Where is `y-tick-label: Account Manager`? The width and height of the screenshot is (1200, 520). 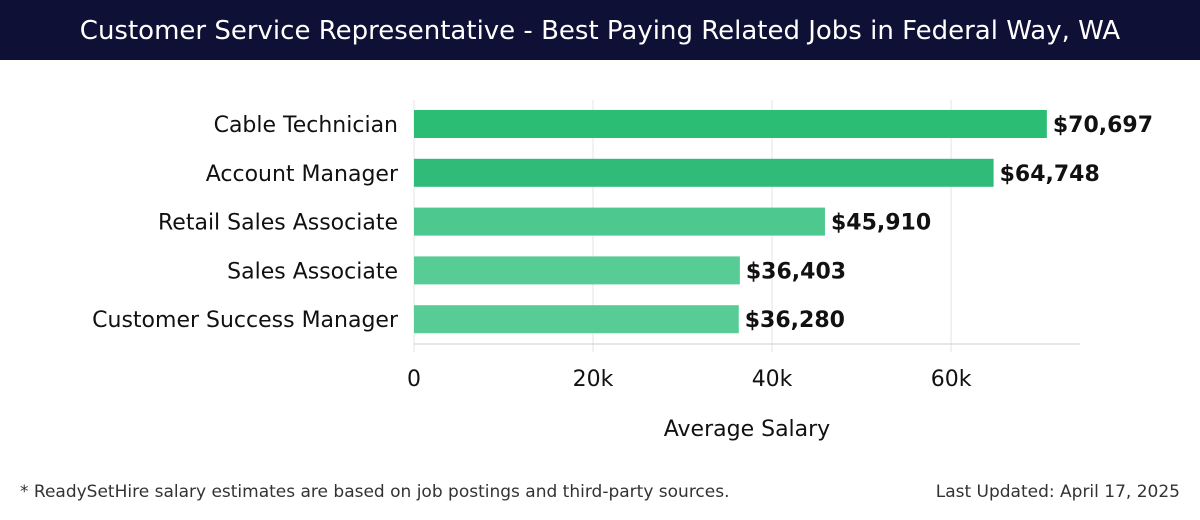 y-tick-label: Account Manager is located at coordinates (302, 174).